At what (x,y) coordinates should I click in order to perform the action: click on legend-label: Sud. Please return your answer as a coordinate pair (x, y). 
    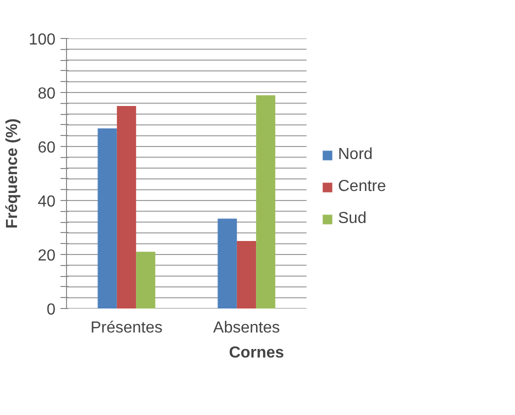
    Looking at the image, I should click on (352, 219).